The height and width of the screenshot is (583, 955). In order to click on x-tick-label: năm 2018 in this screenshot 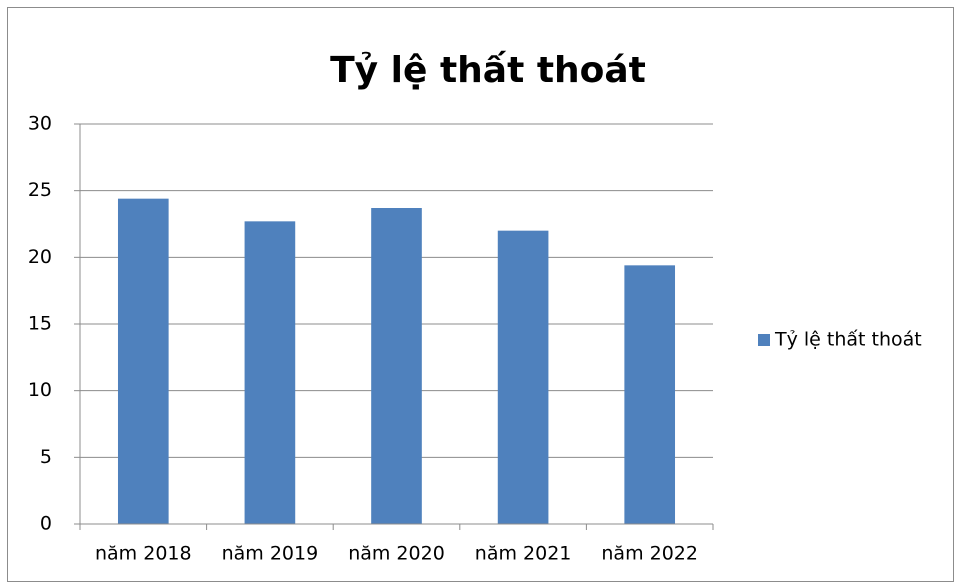, I will do `click(143, 554)`.